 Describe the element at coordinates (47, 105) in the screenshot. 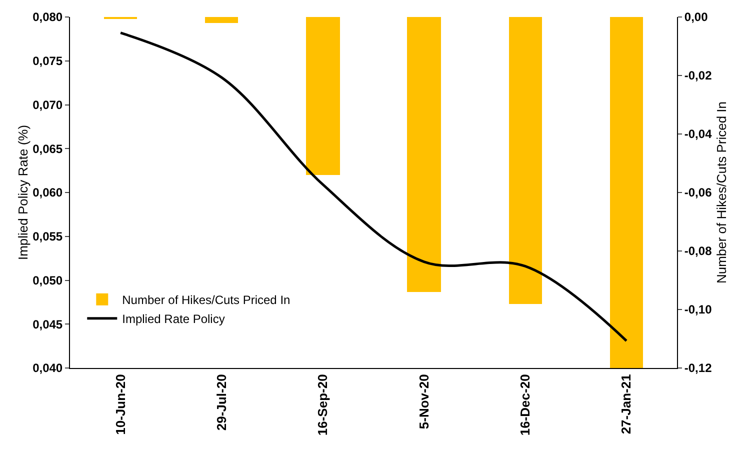

I see `y-tick-label: 0,070` at that location.